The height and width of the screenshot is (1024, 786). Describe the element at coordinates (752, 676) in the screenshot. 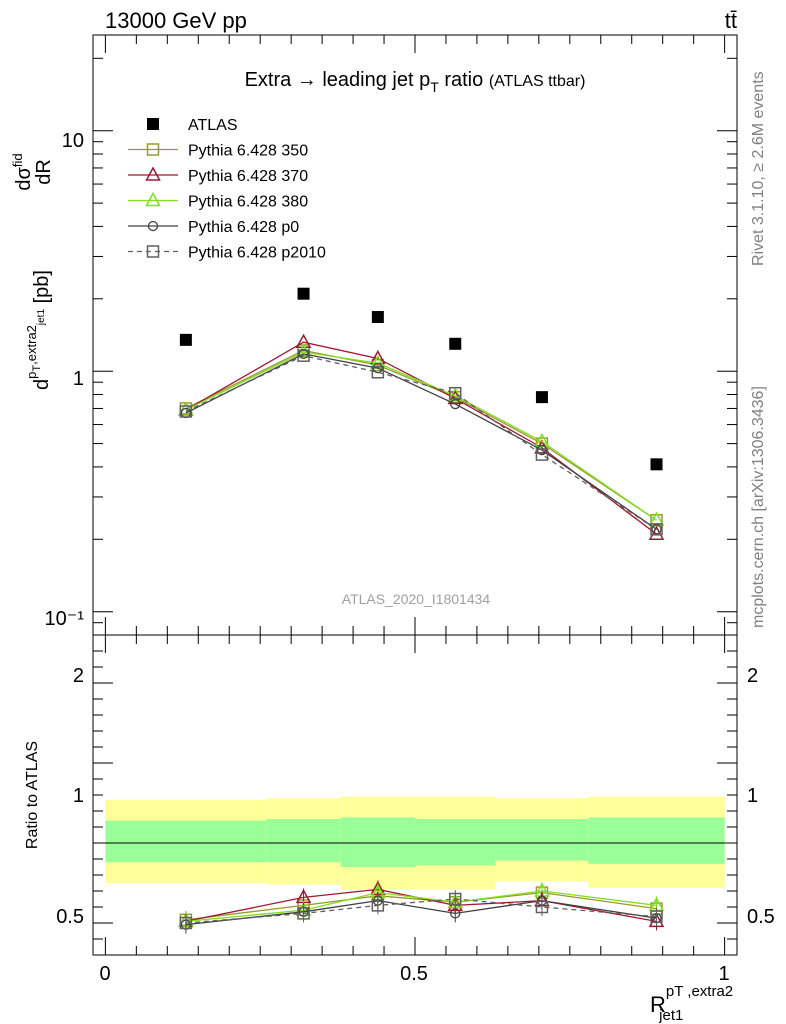

I see `ratio-y-tick-label-right-2: 2` at that location.